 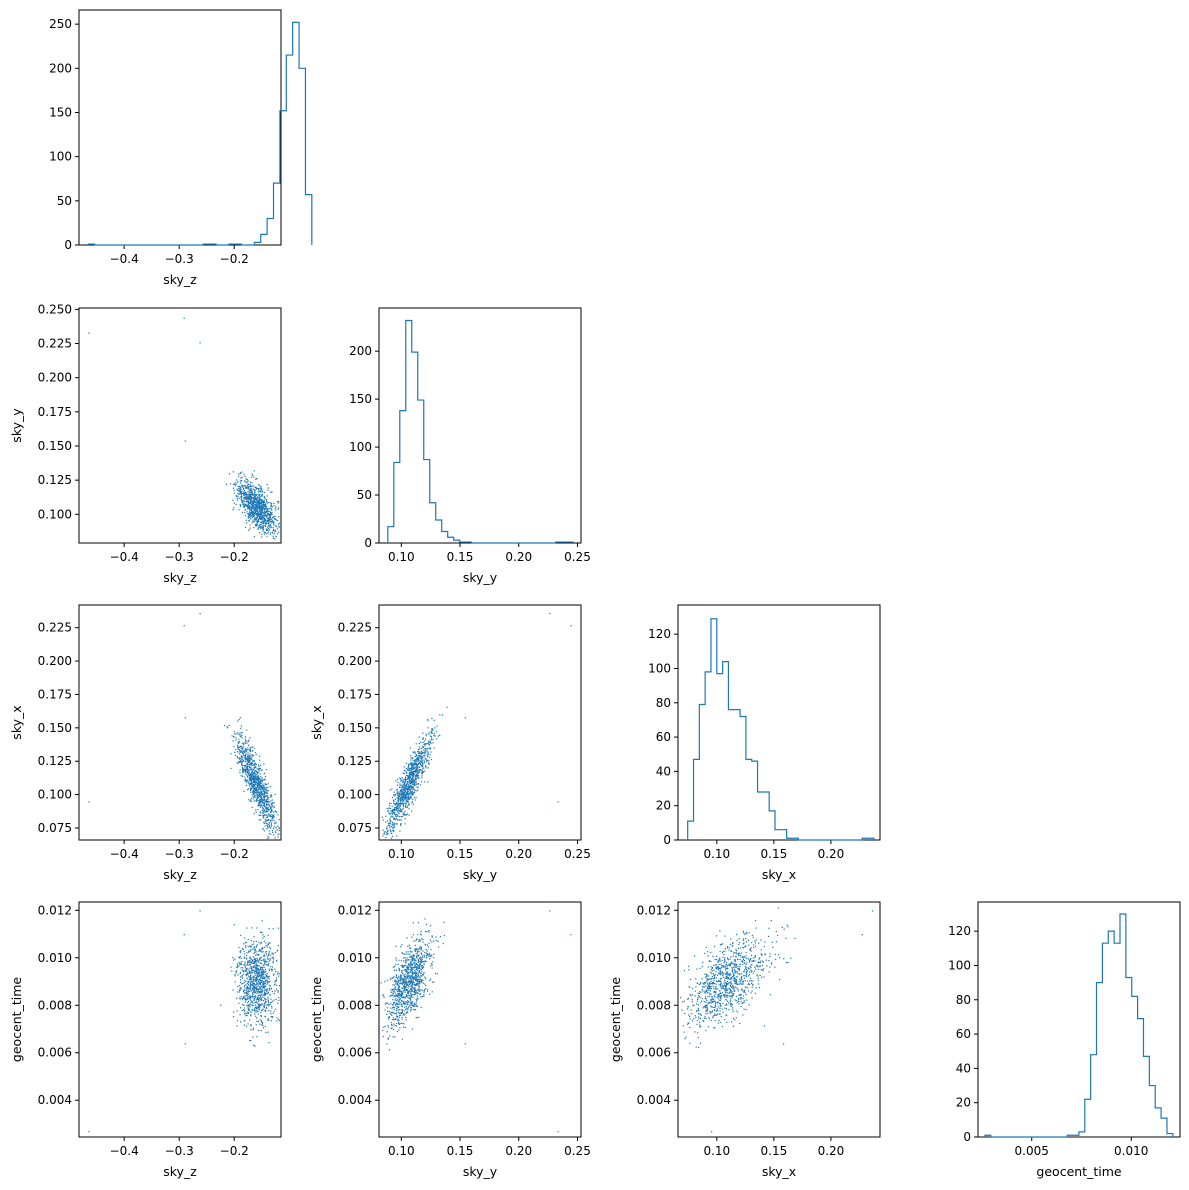 What do you see at coordinates (179, 557) in the screenshot?
I see `scatter-sky-z-vs-sky-y-xtick-label: −0.3` at bounding box center [179, 557].